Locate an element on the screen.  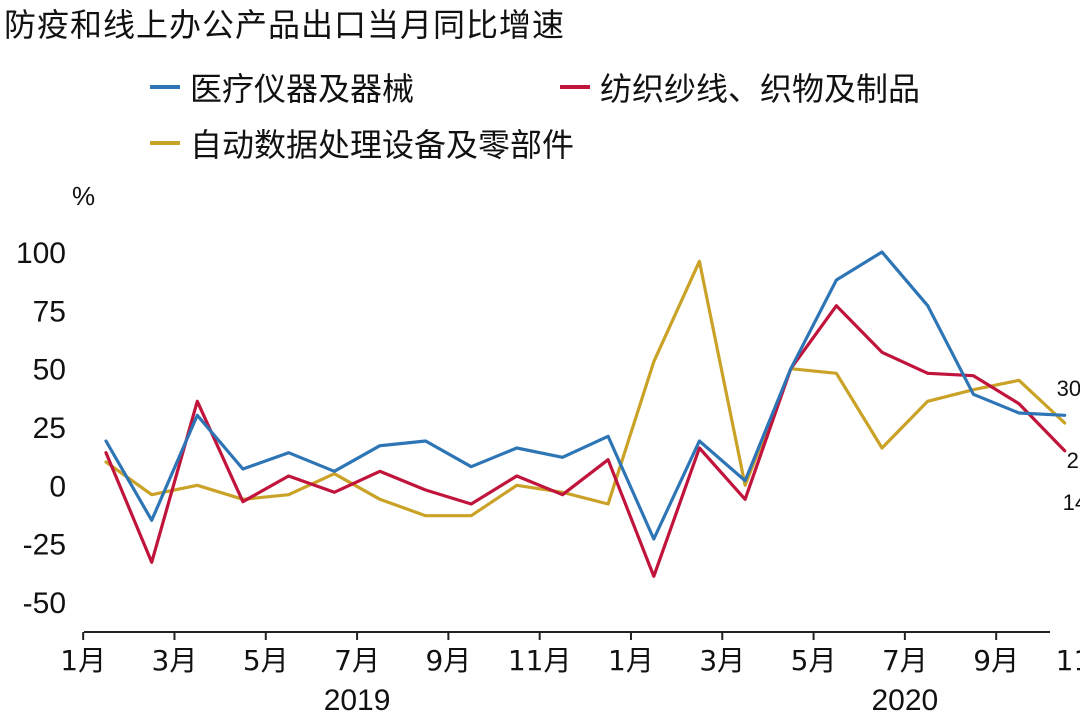
x-year-label: 2019 is located at coordinates (357, 700).